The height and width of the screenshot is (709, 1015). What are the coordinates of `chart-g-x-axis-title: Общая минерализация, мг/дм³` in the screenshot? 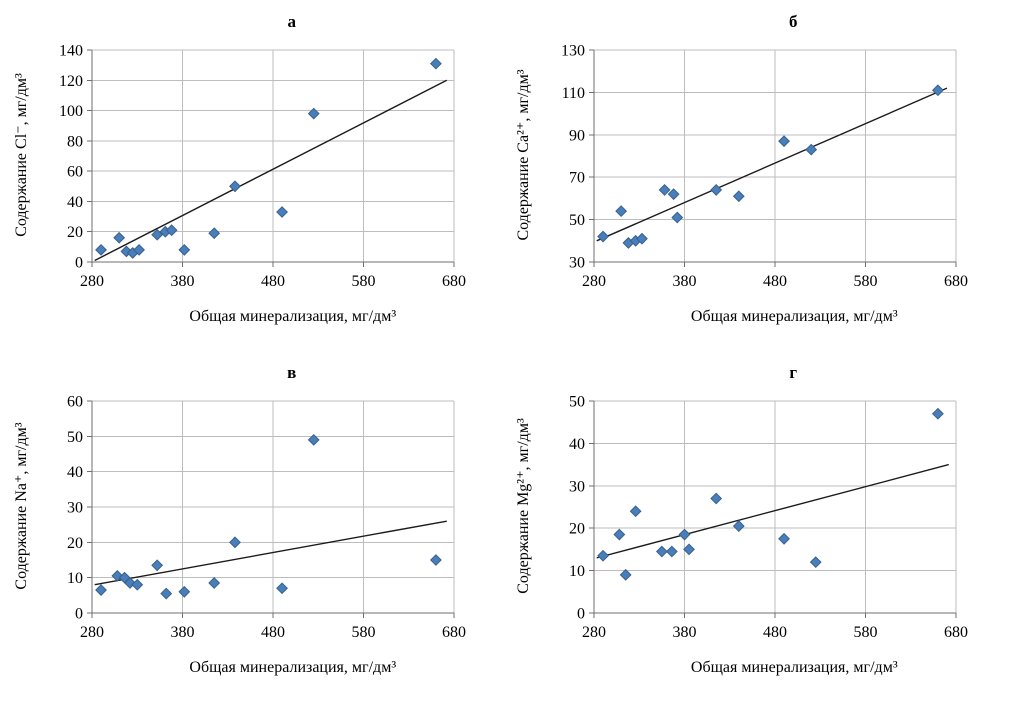 It's located at (794, 667).